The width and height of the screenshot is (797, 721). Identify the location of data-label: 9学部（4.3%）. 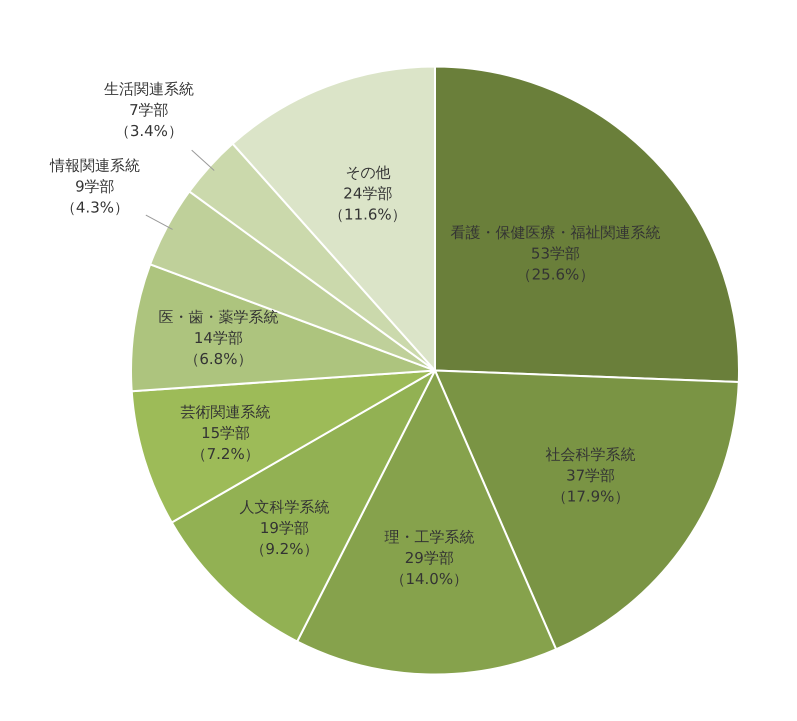
(94, 197).